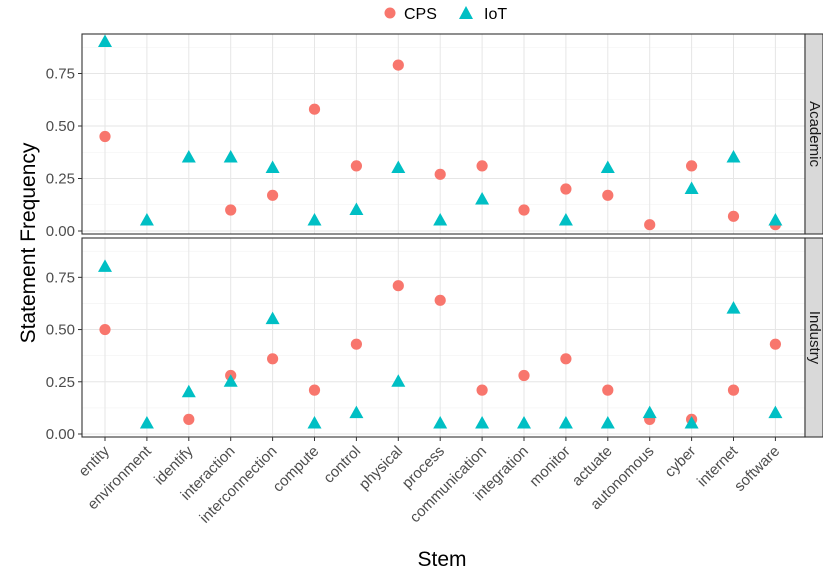  I want to click on point-cps-identify, so click(189, 419).